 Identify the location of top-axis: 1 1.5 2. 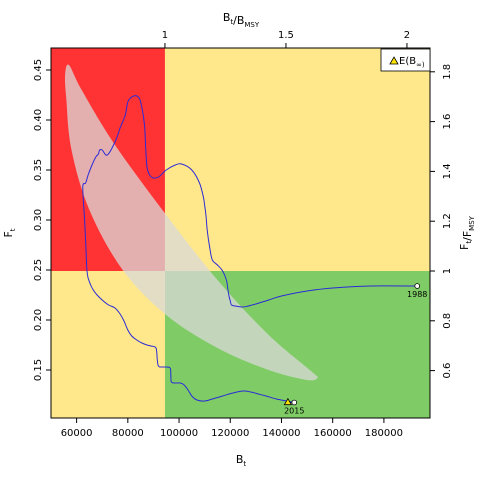
(286, 39).